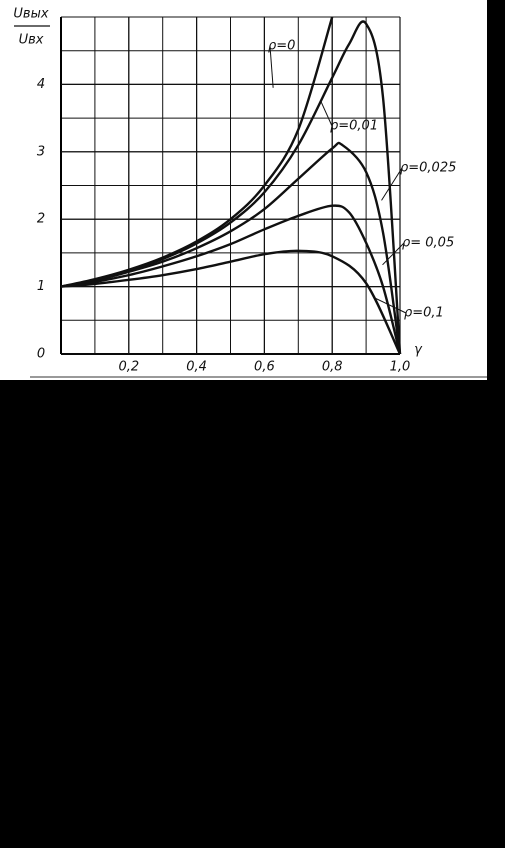  I want to click on y-label-numerator: Uвых, so click(30, 14).